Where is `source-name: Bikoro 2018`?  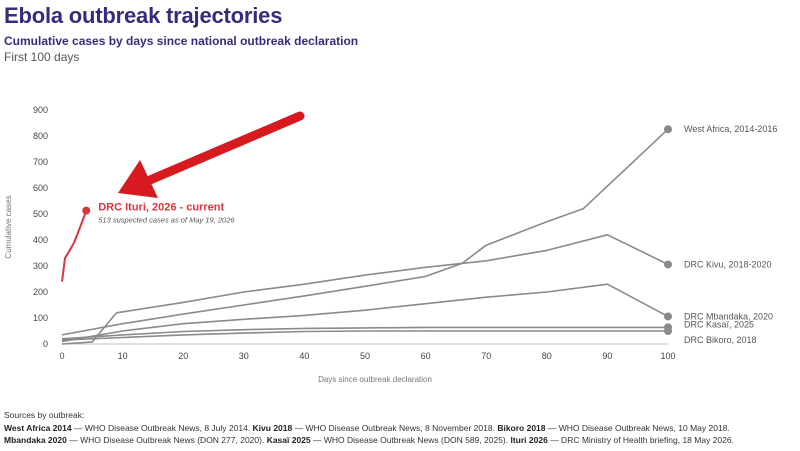
source-name: Bikoro 2018 is located at coordinates (521, 427).